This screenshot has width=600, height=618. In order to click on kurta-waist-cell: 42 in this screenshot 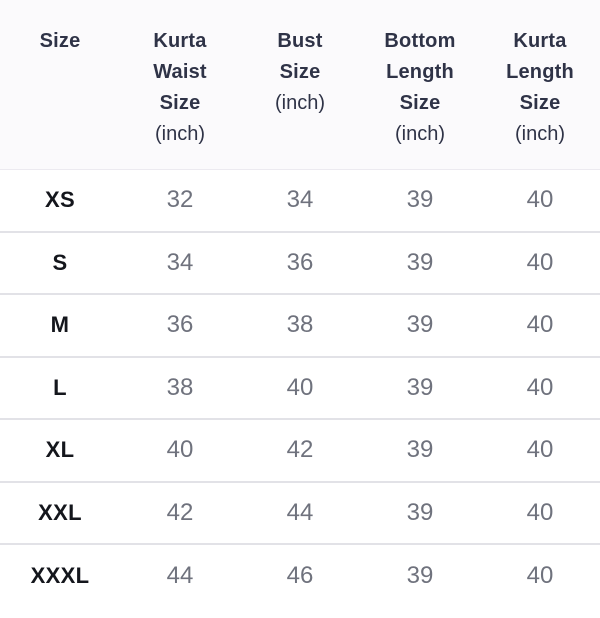, I will do `click(180, 512)`.